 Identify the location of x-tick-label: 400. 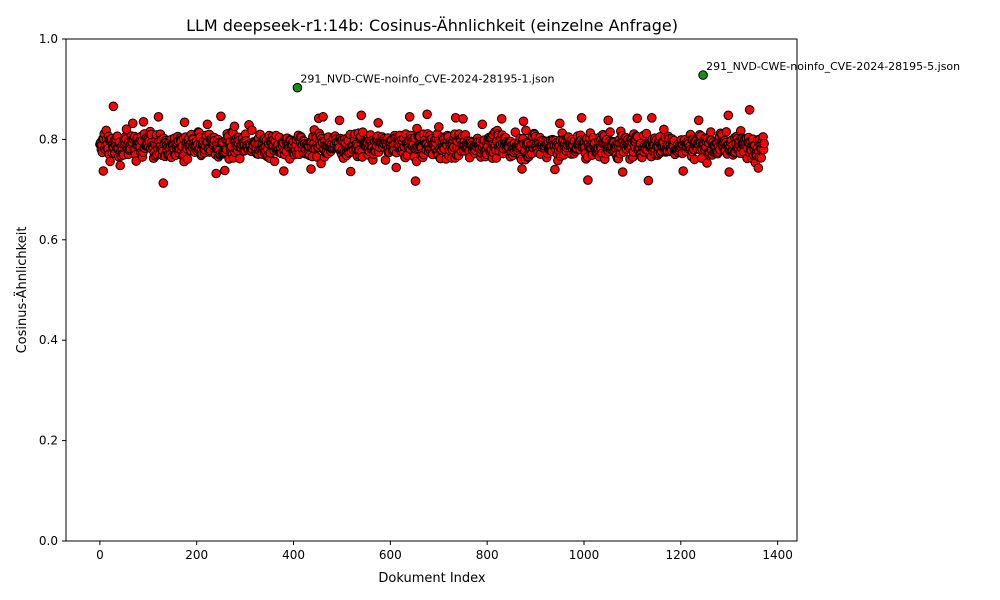
(293, 555).